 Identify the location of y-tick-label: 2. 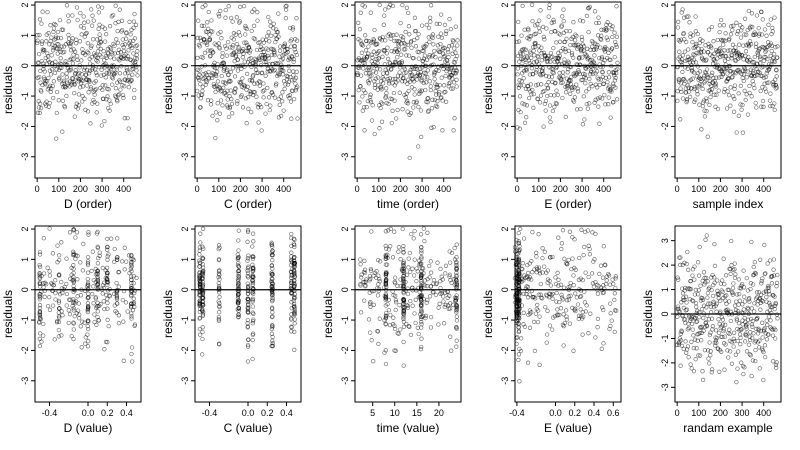
(345, 5).